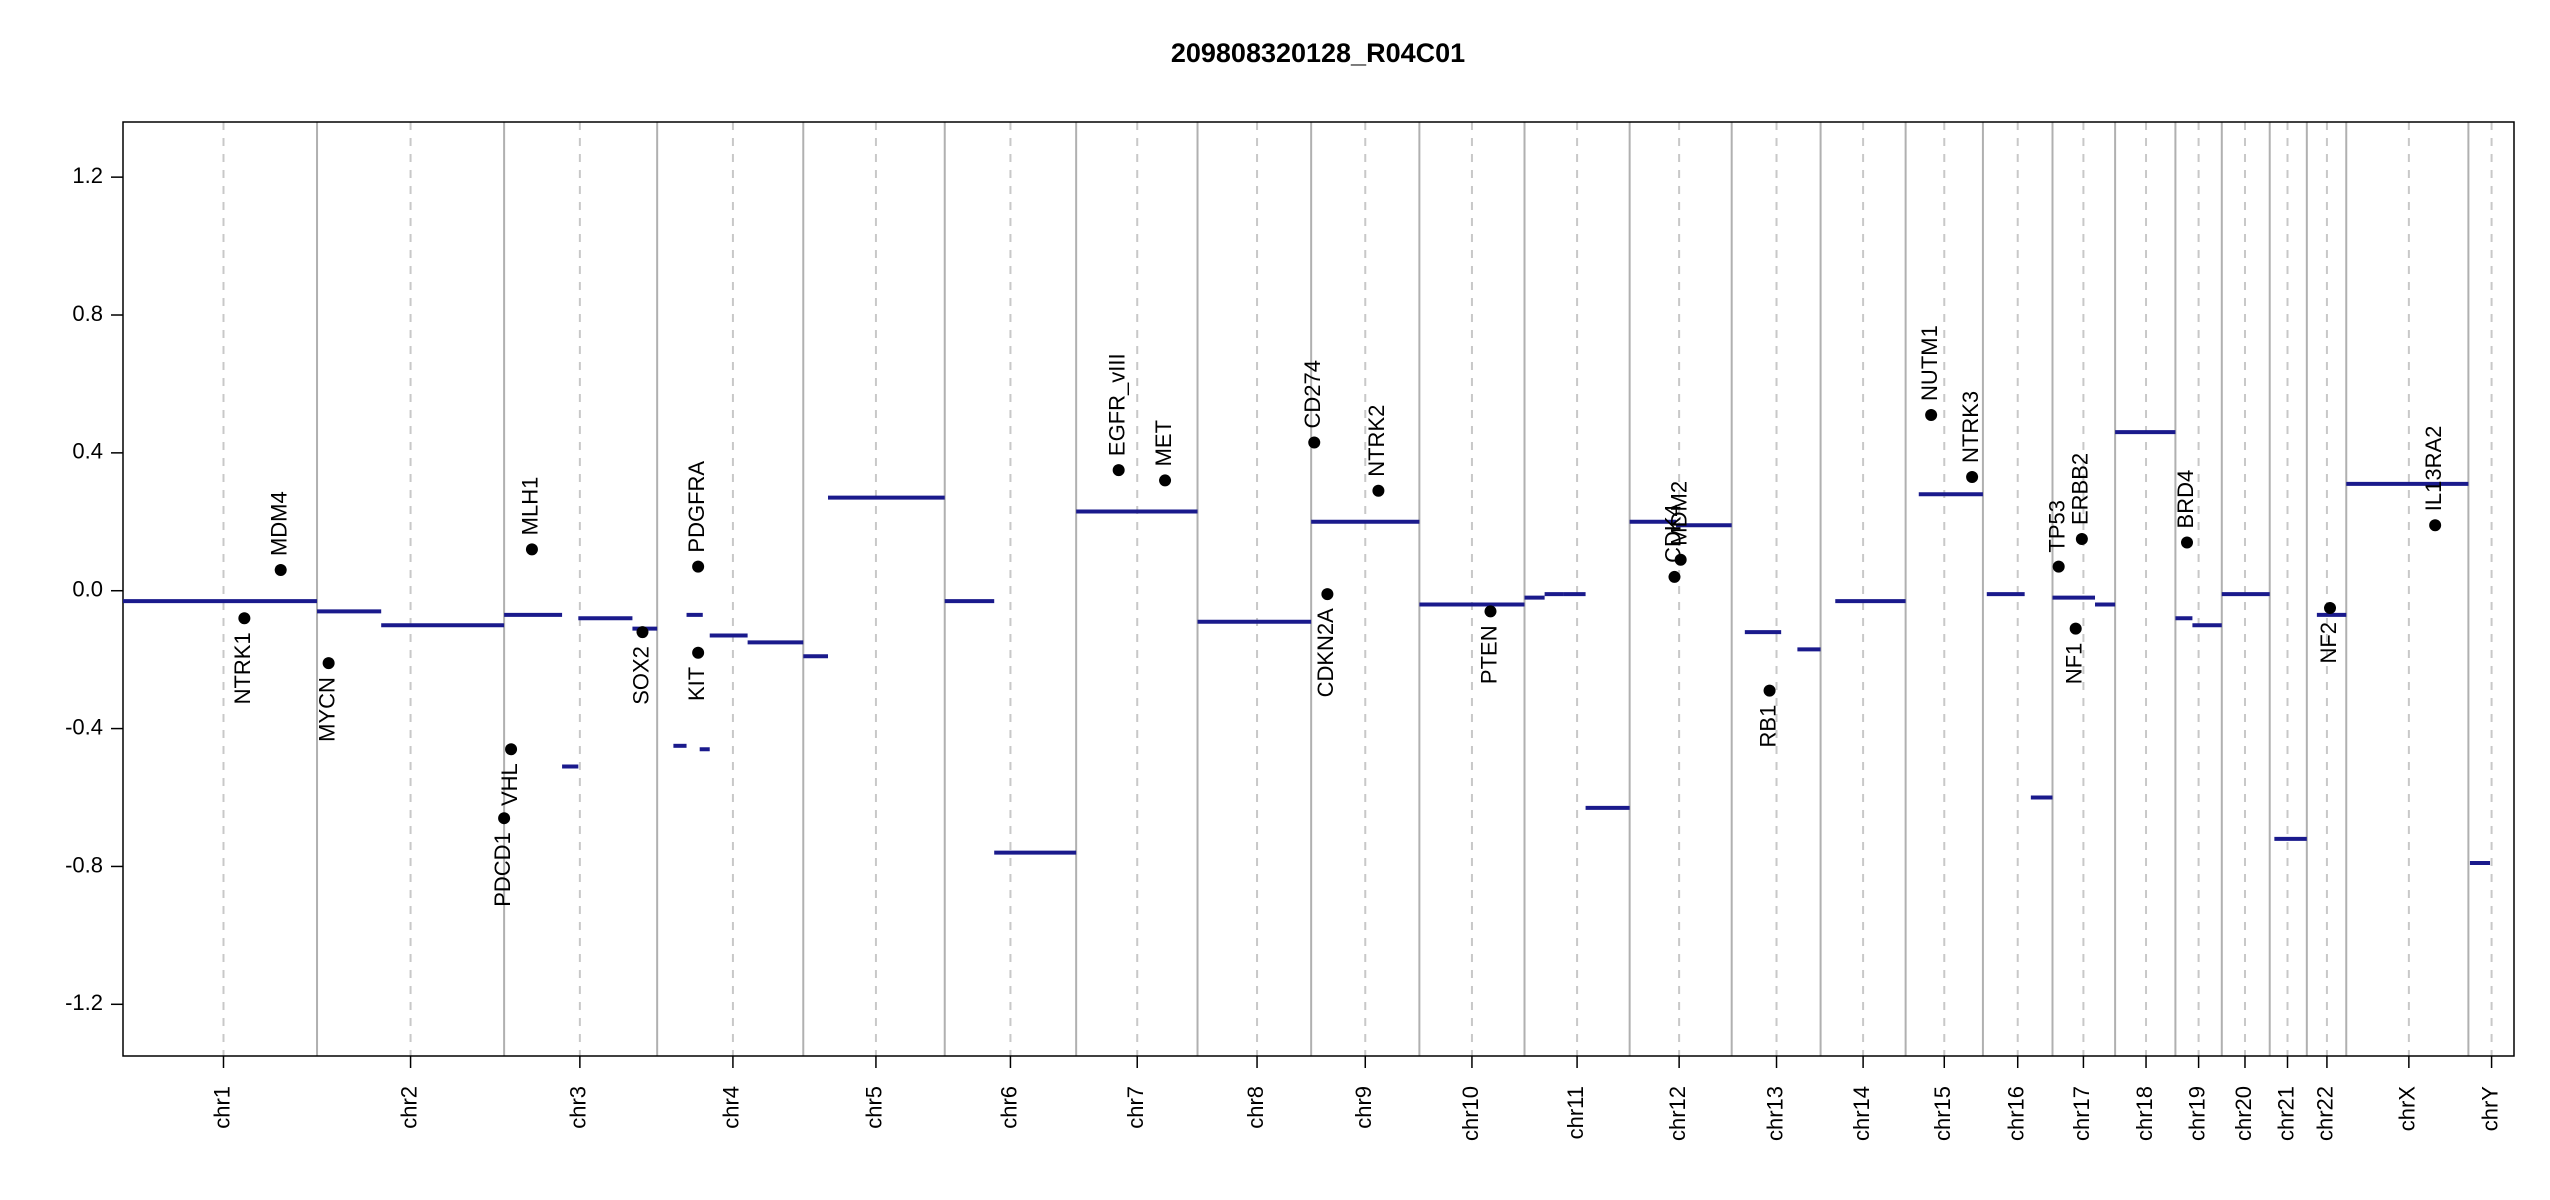 This screenshot has height=1200, width=2550. What do you see at coordinates (1318, 53) in the screenshot?
I see `chart-title: 209808320128_R04C01` at bounding box center [1318, 53].